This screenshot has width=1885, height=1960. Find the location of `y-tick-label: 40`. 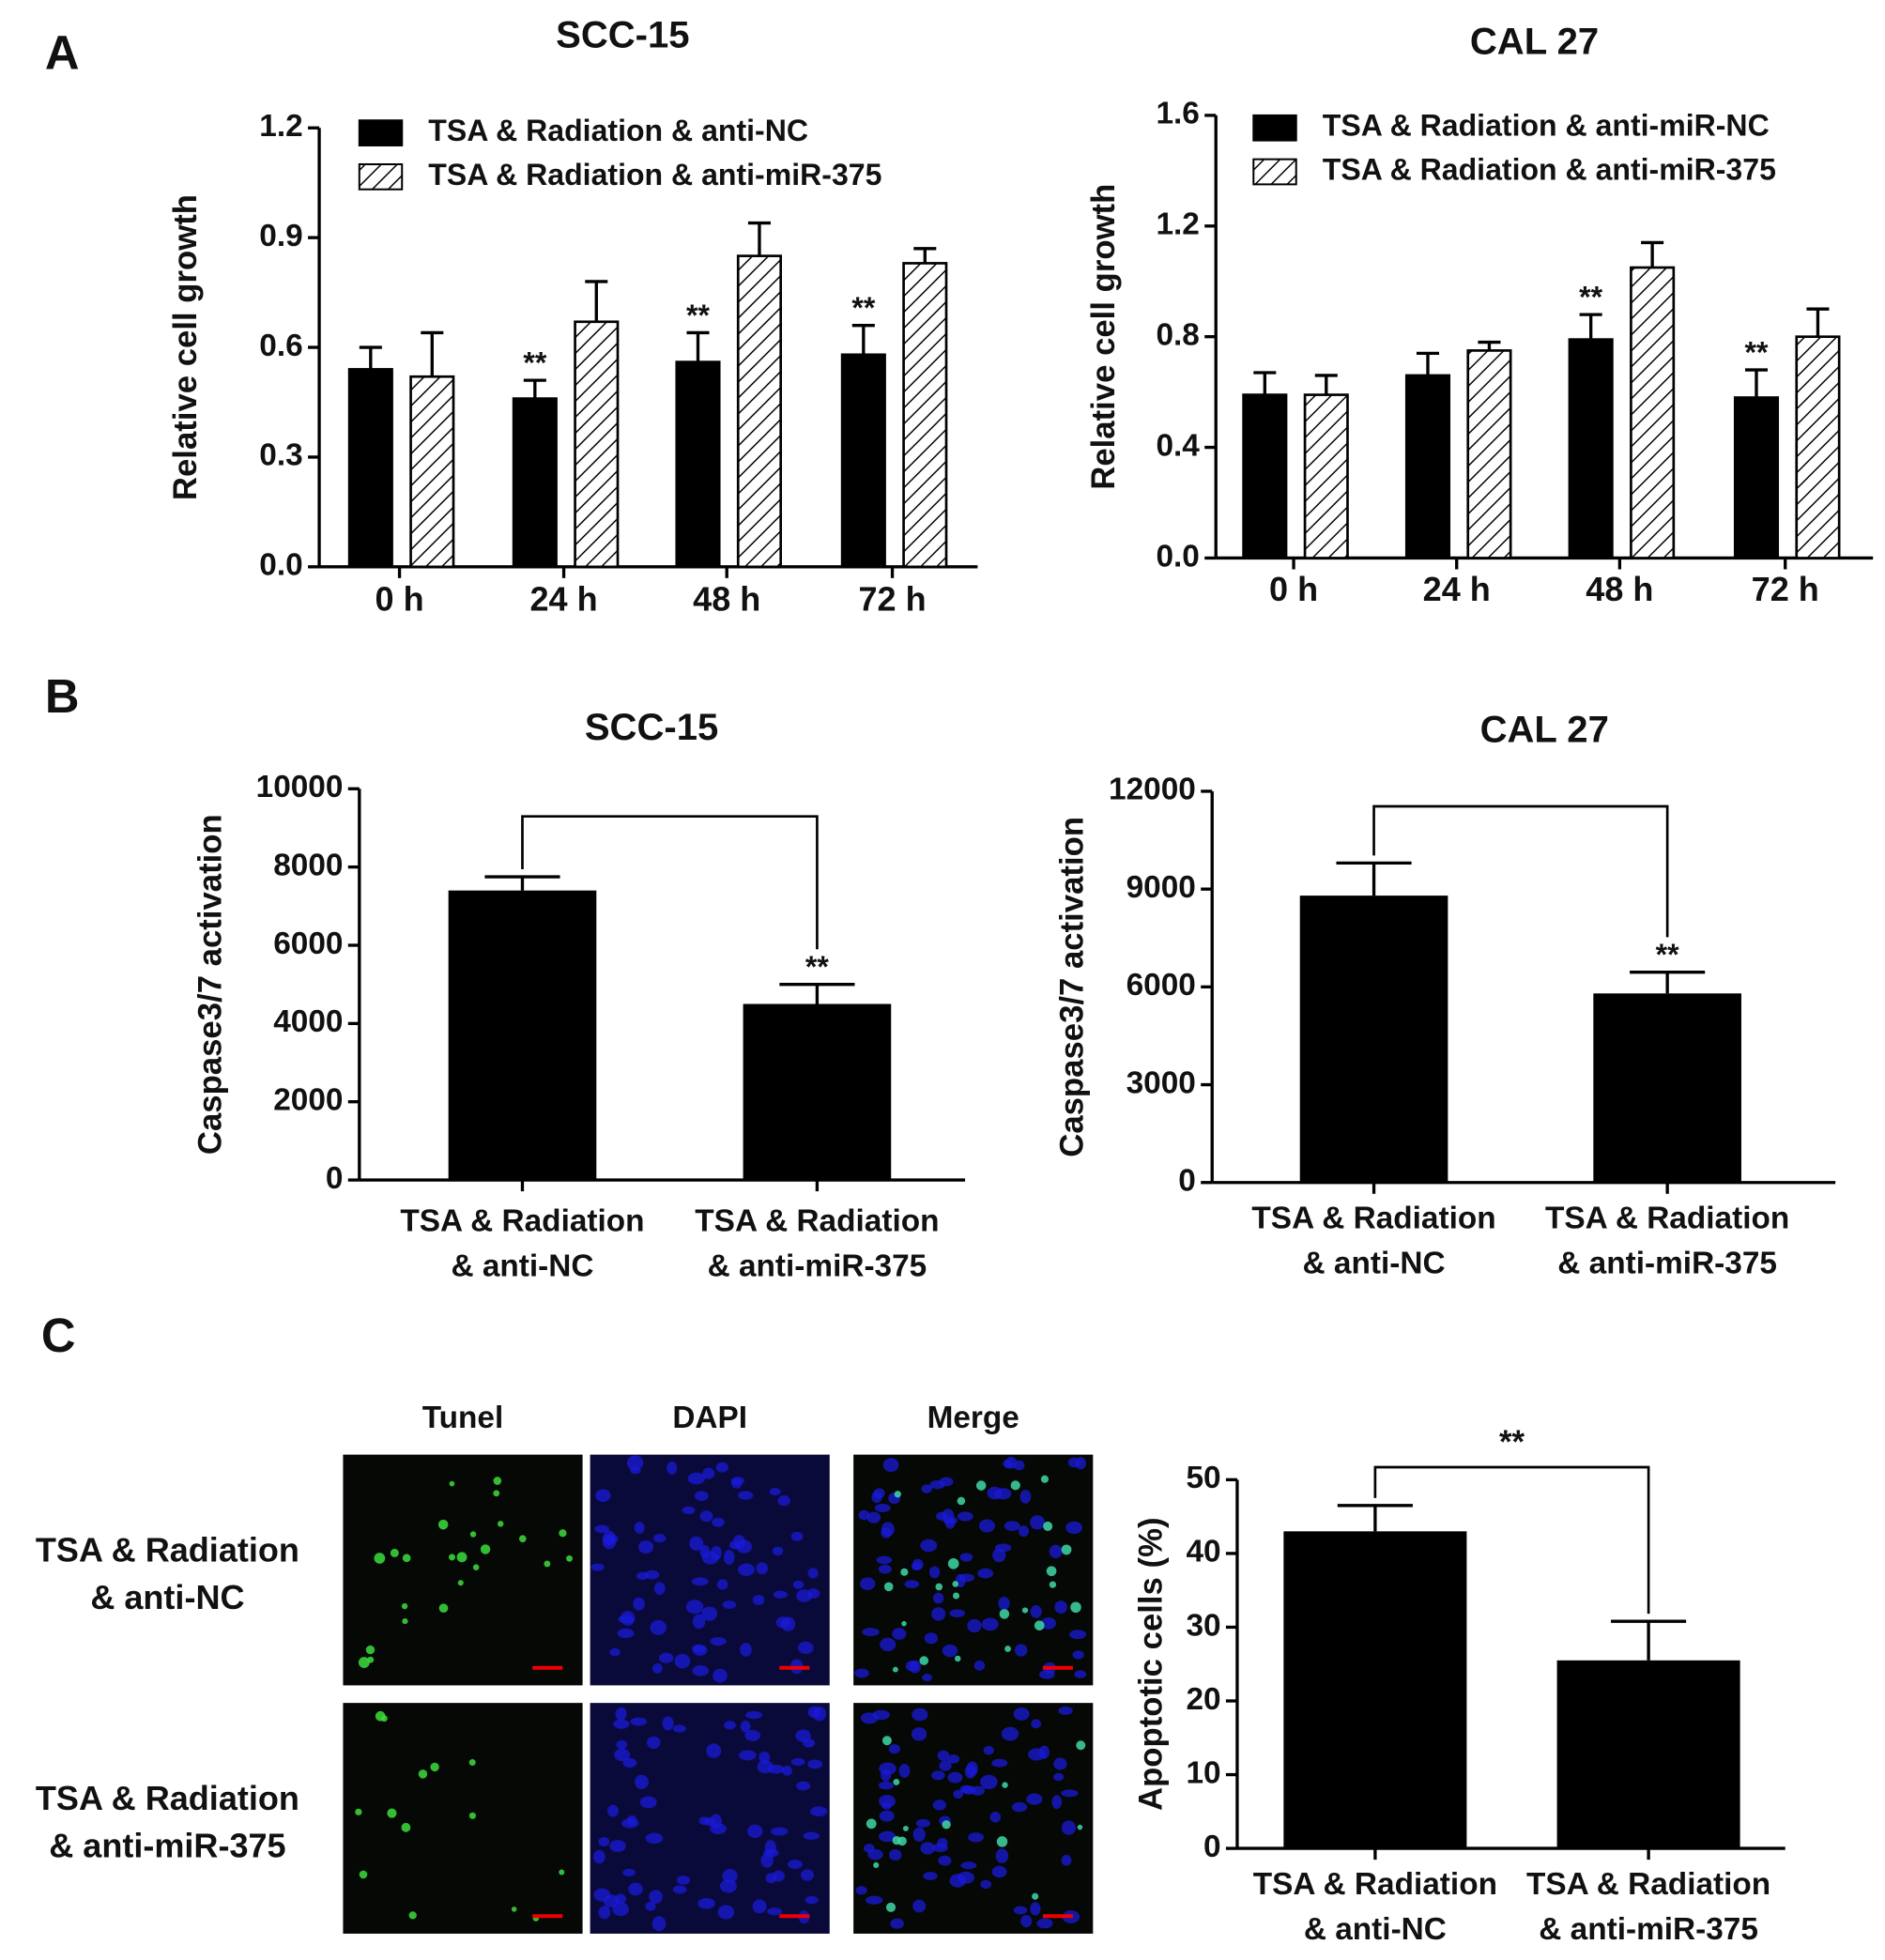

y-tick-label: 40 is located at coordinates (1203, 1552).